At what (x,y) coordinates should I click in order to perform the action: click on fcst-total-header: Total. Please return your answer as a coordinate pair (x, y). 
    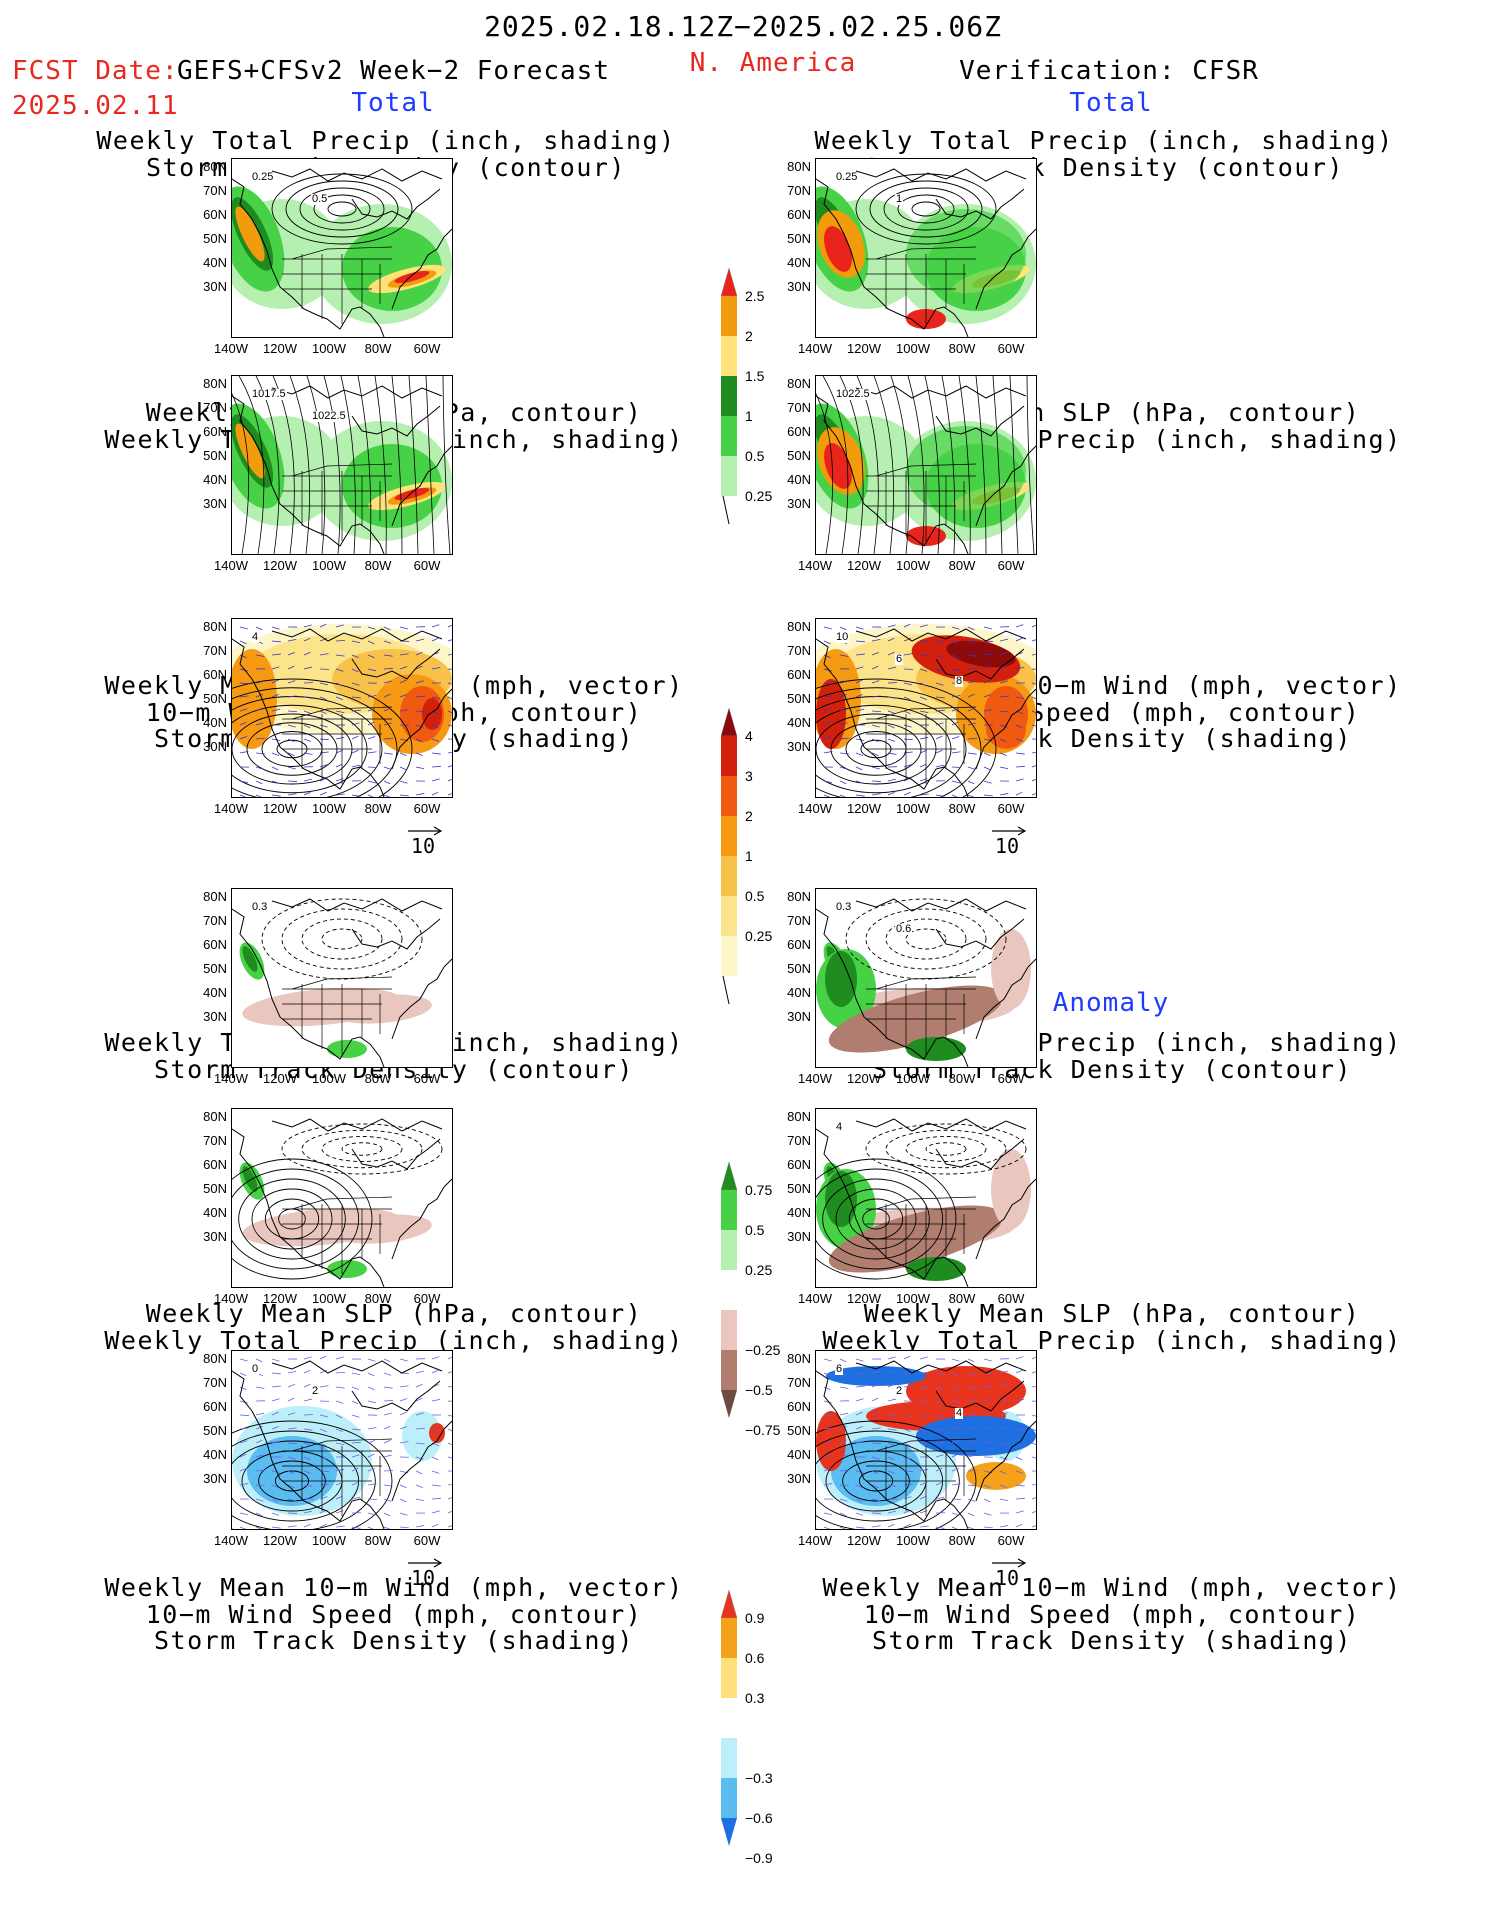
    Looking at the image, I should click on (392, 103).